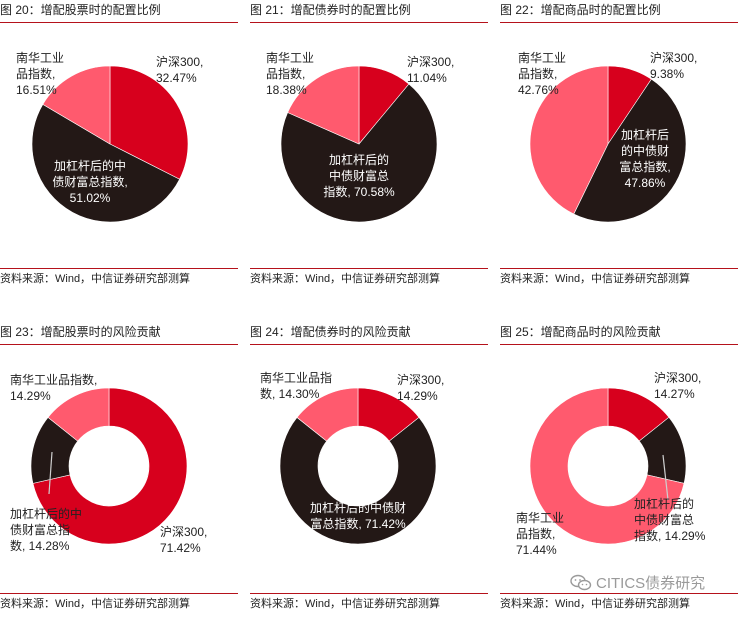 This screenshot has width=741, height=622. What do you see at coordinates (40, 73) in the screenshot?
I see `data-label-commodity-index: 南华工业品指数, 16.51%` at bounding box center [40, 73].